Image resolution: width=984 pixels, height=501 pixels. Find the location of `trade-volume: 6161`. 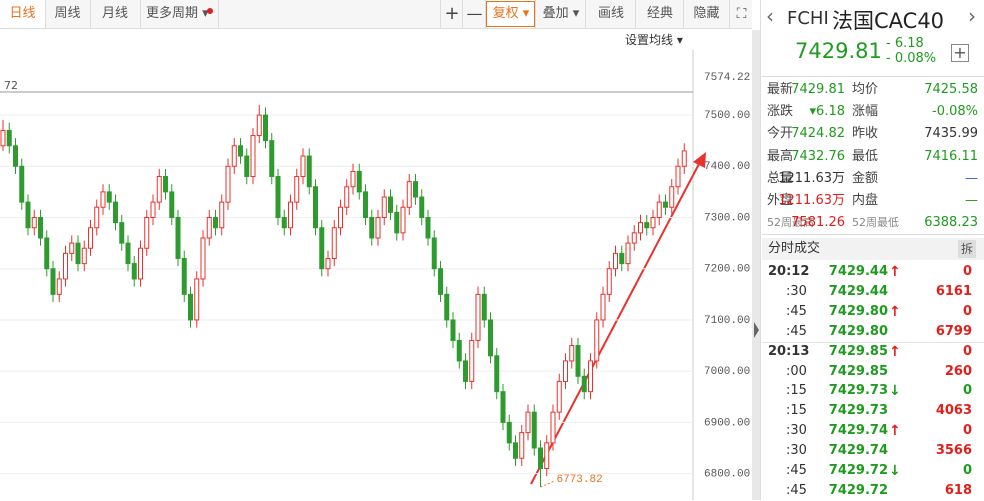

trade-volume: 6161 is located at coordinates (953, 291).